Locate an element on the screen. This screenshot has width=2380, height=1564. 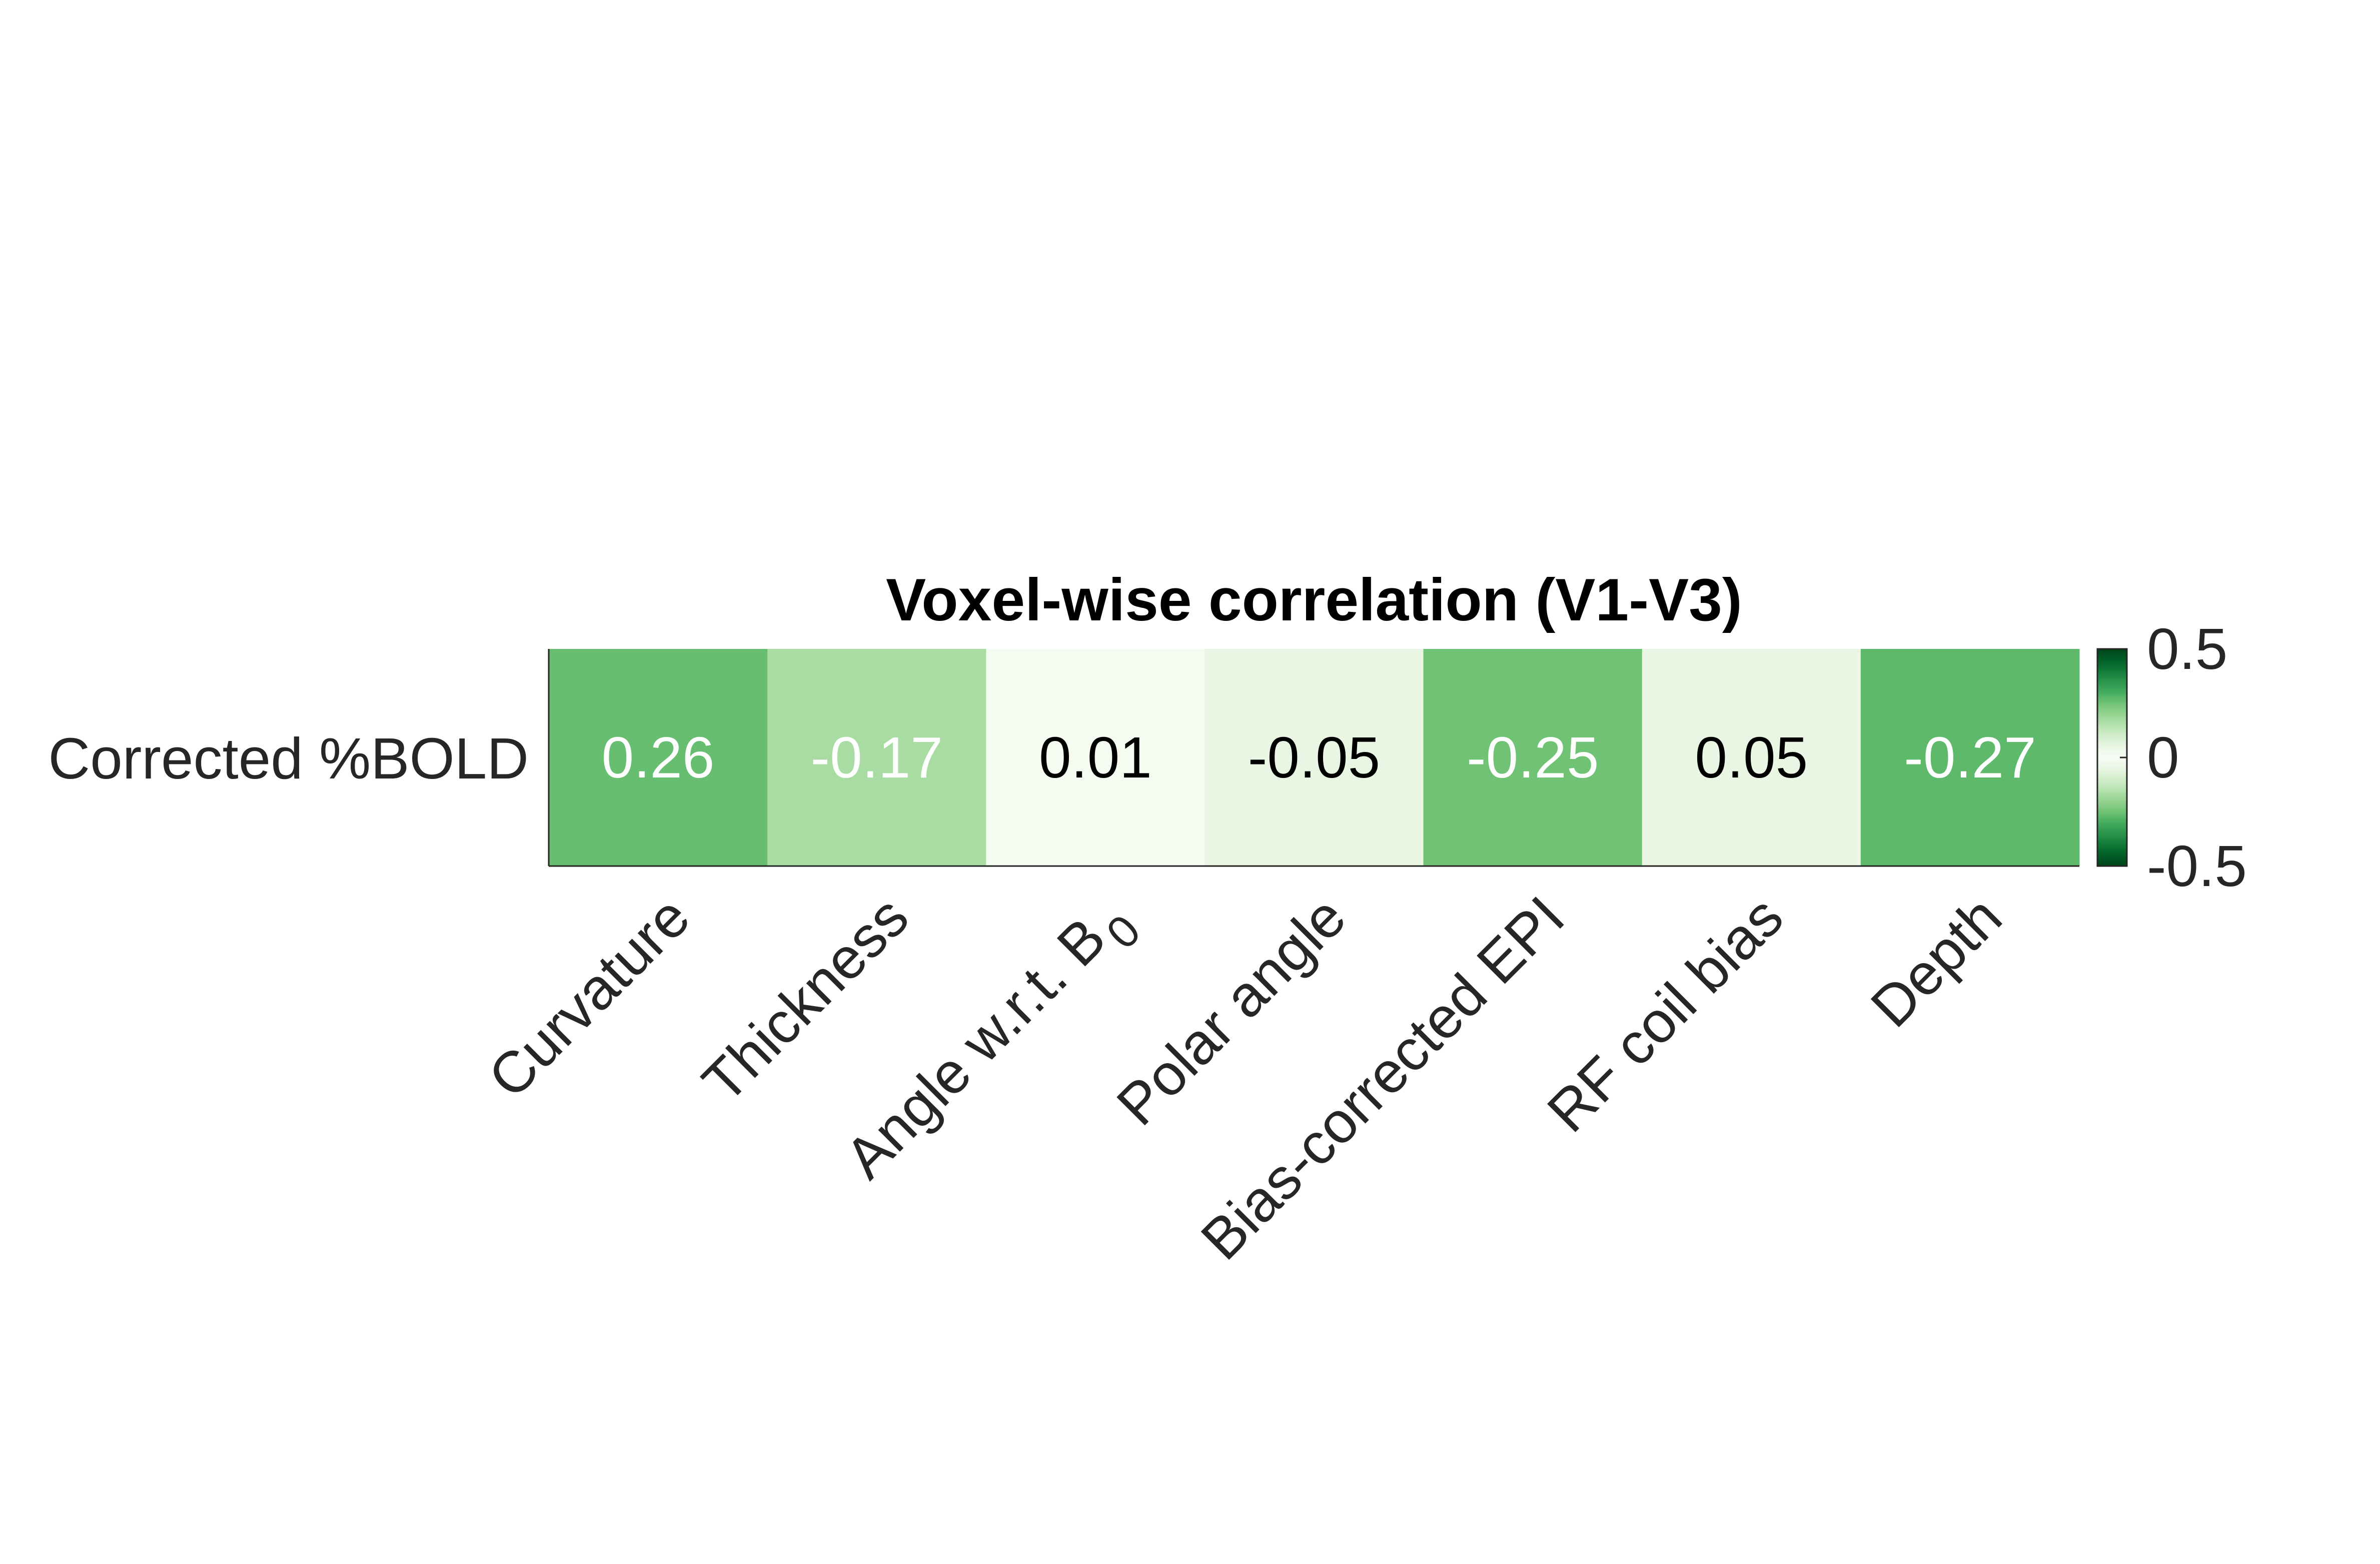
x-tick-subscript: 0 is located at coordinates (1124, 933).